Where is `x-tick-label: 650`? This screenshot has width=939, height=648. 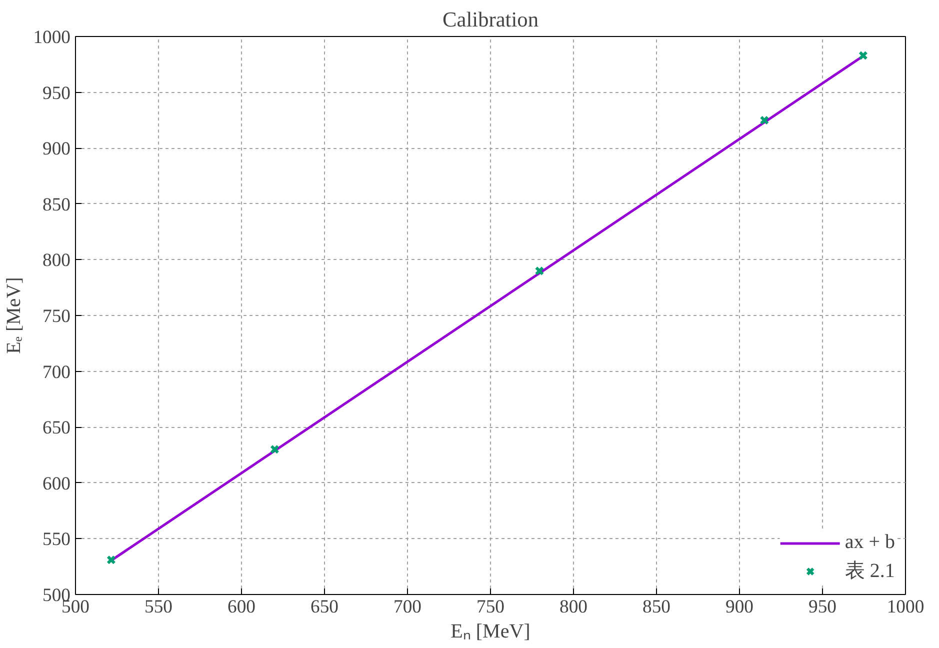
x-tick-label: 650 is located at coordinates (324, 607).